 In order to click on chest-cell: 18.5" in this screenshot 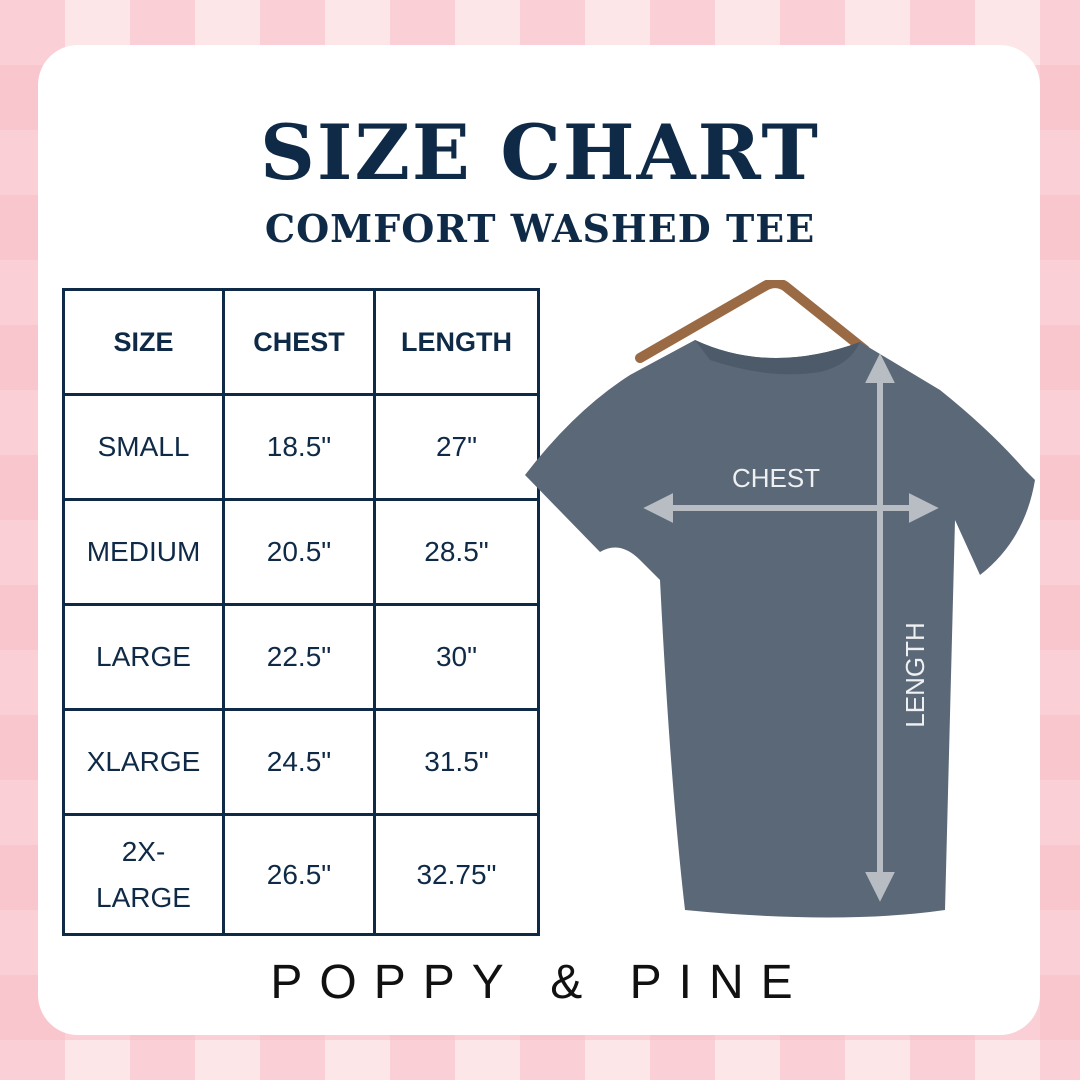, I will do `click(299, 447)`.